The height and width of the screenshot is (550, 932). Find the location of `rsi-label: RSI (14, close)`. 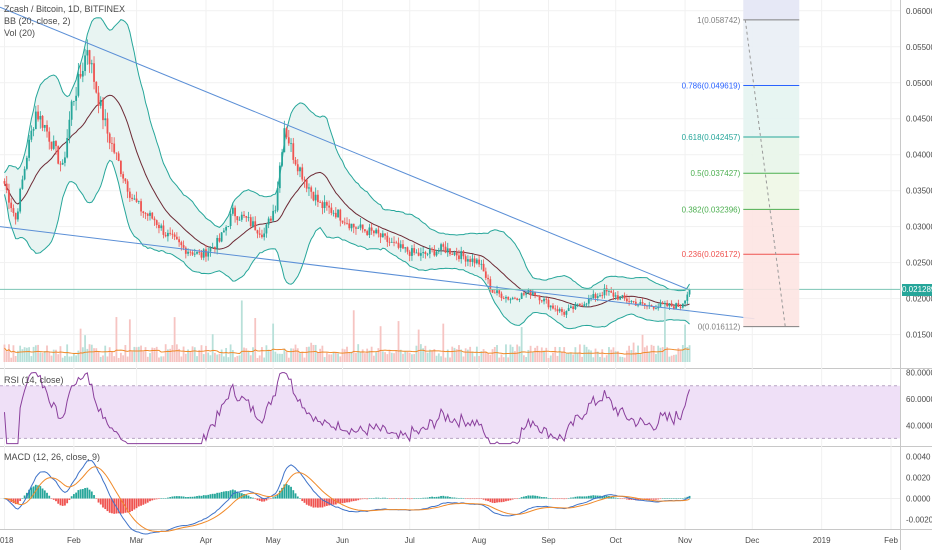

rsi-label: RSI (14, close) is located at coordinates (34, 380).